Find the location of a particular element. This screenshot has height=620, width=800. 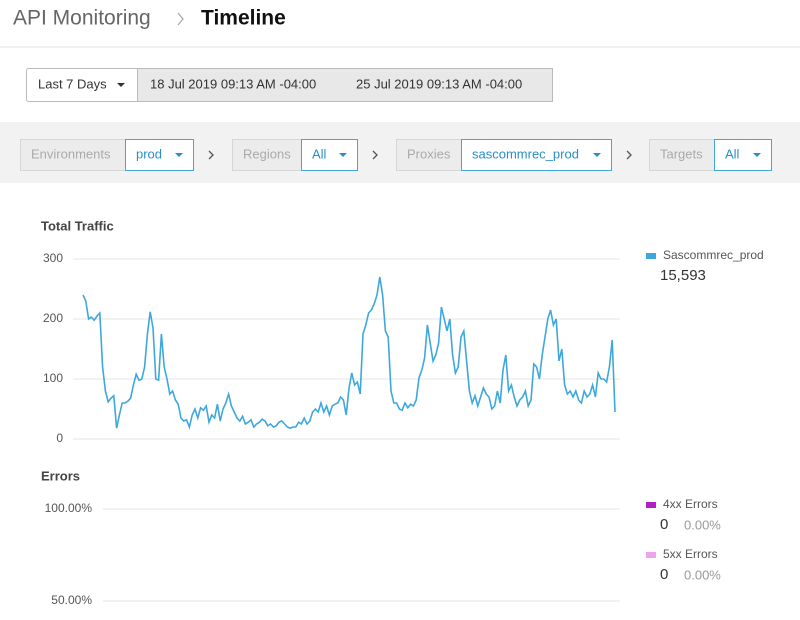

date-range is located at coordinates (345, 85).